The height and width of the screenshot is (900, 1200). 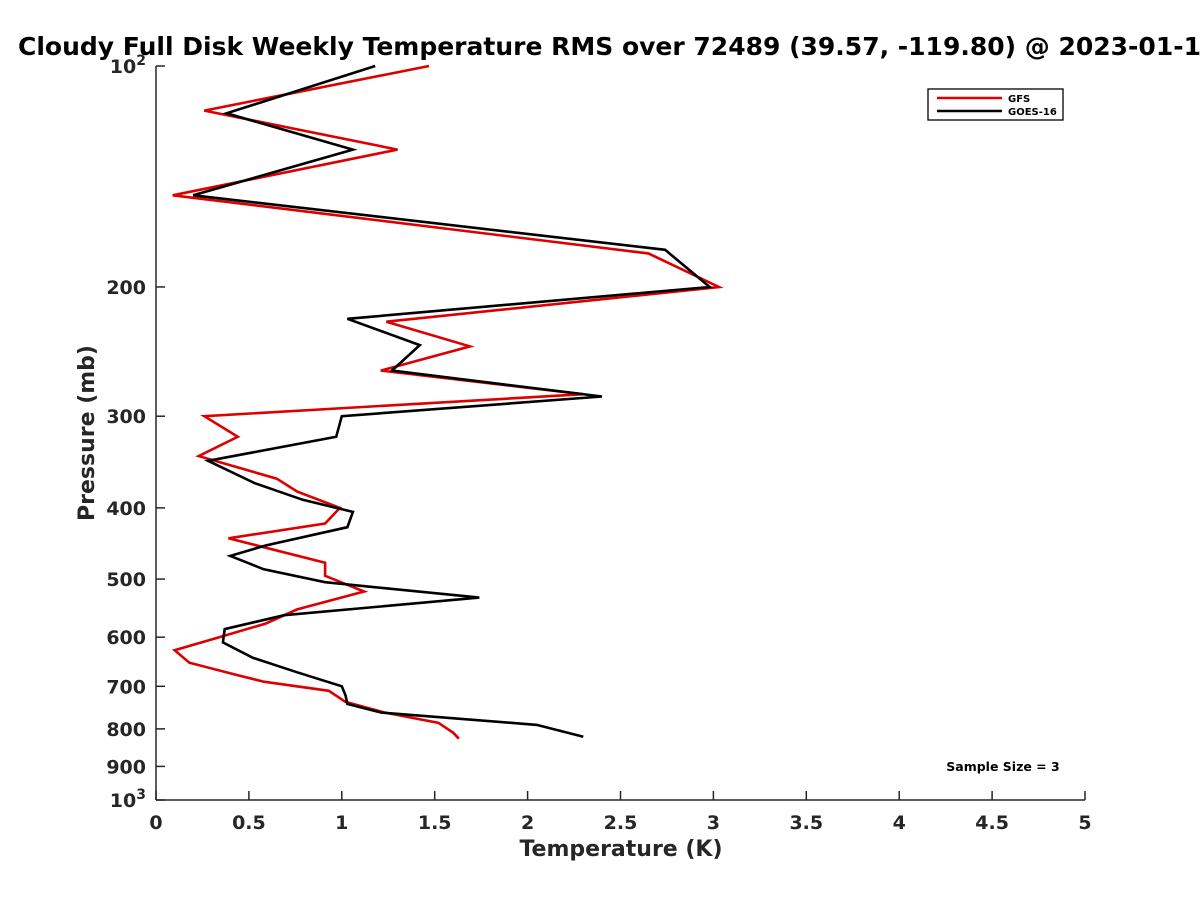 What do you see at coordinates (126, 288) in the screenshot?
I see `y-tick-label: 200` at bounding box center [126, 288].